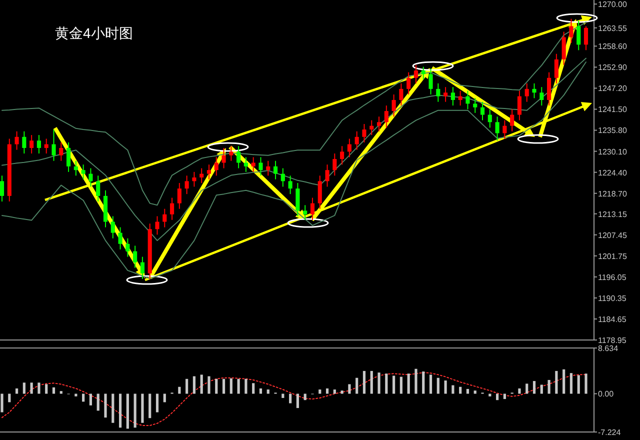  I want to click on y-tick-label: -7.224, so click(610, 432).